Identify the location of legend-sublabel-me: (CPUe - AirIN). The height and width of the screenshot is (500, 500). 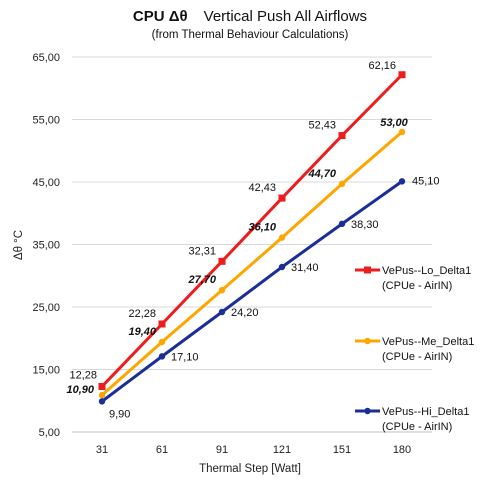
(417, 357).